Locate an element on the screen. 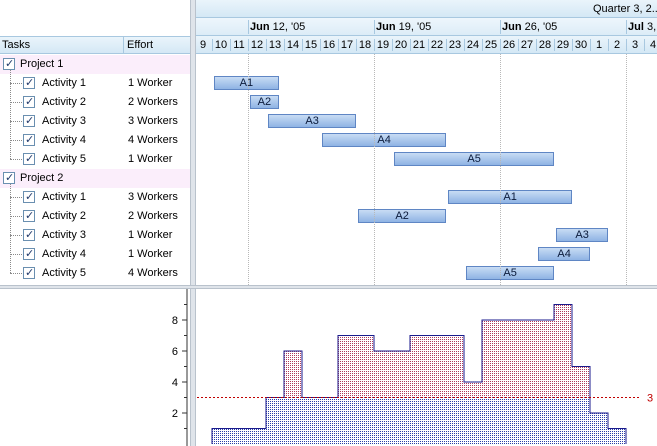 Image resolution: width=657 pixels, height=446 pixels. vertical-splitter is located at coordinates (193, 223).